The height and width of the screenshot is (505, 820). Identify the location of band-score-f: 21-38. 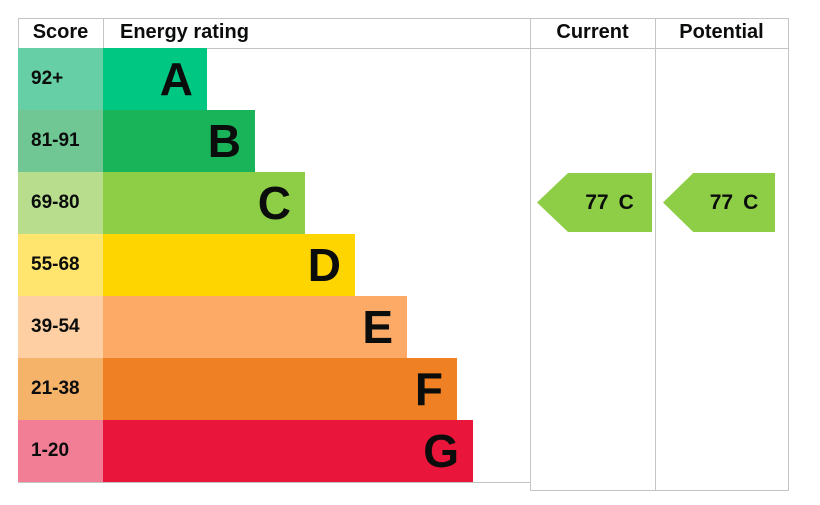
(60, 389).